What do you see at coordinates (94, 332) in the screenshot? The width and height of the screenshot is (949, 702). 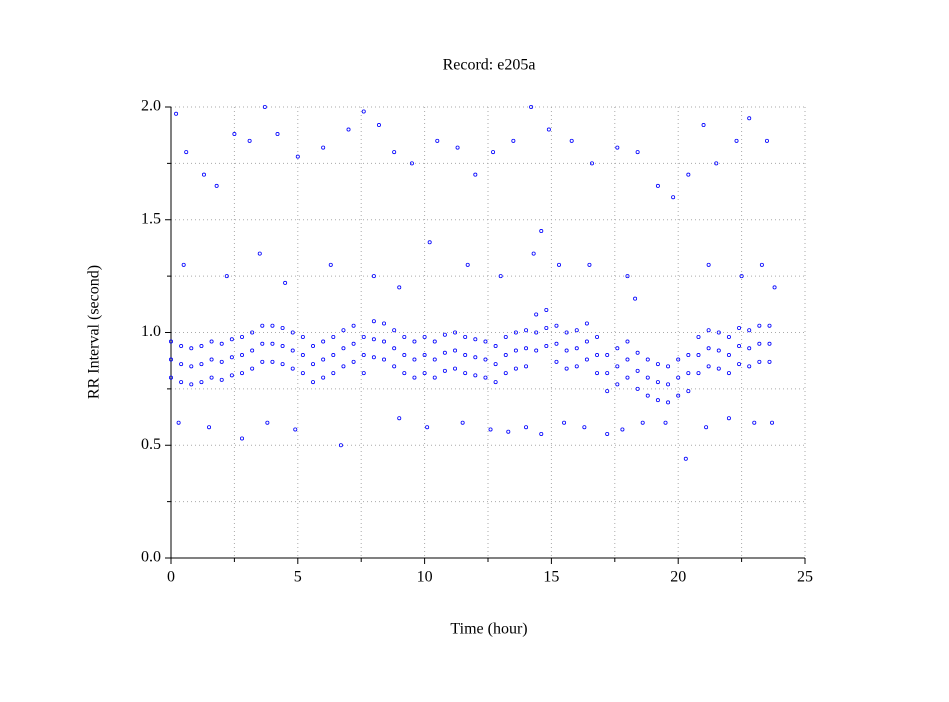 I see `y-axis-label: RR Interval (second)` at bounding box center [94, 332].